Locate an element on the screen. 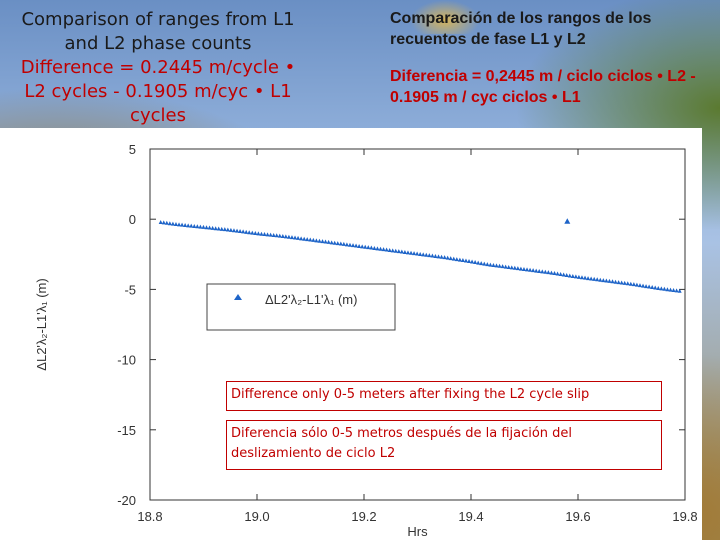  legend-label: ΔL2'λ₂-L1'λ₁ (m) is located at coordinates (311, 299).